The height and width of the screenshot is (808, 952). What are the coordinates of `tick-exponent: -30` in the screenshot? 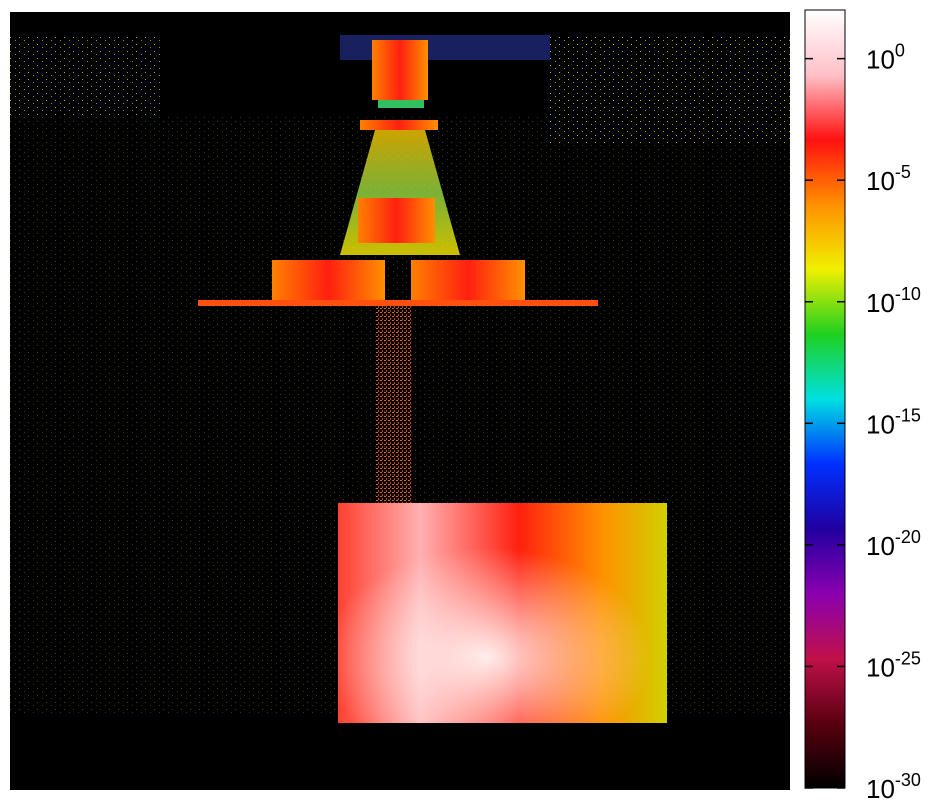 It's located at (908, 780).